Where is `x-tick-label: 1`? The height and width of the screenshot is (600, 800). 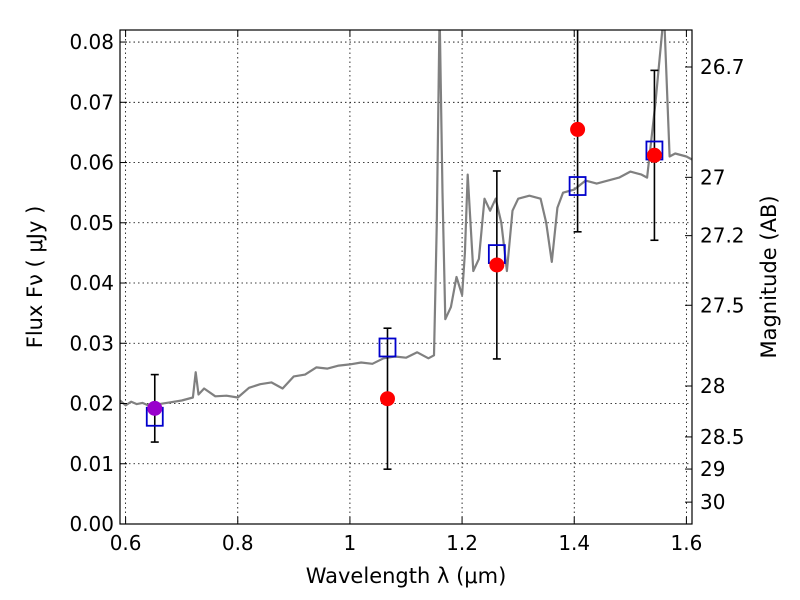
x-tick-label: 1 is located at coordinates (350, 543).